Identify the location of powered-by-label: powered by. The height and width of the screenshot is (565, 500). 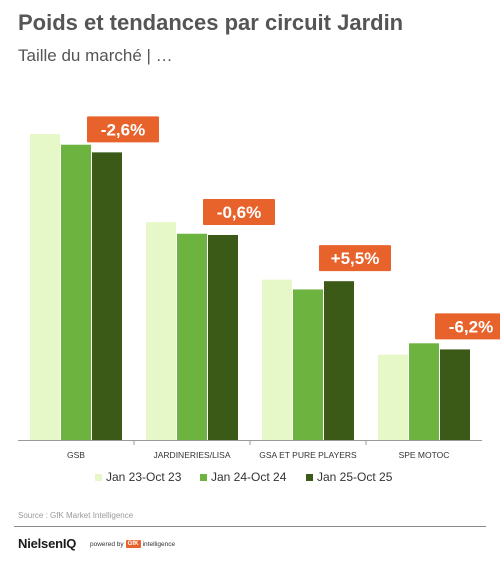
(107, 544).